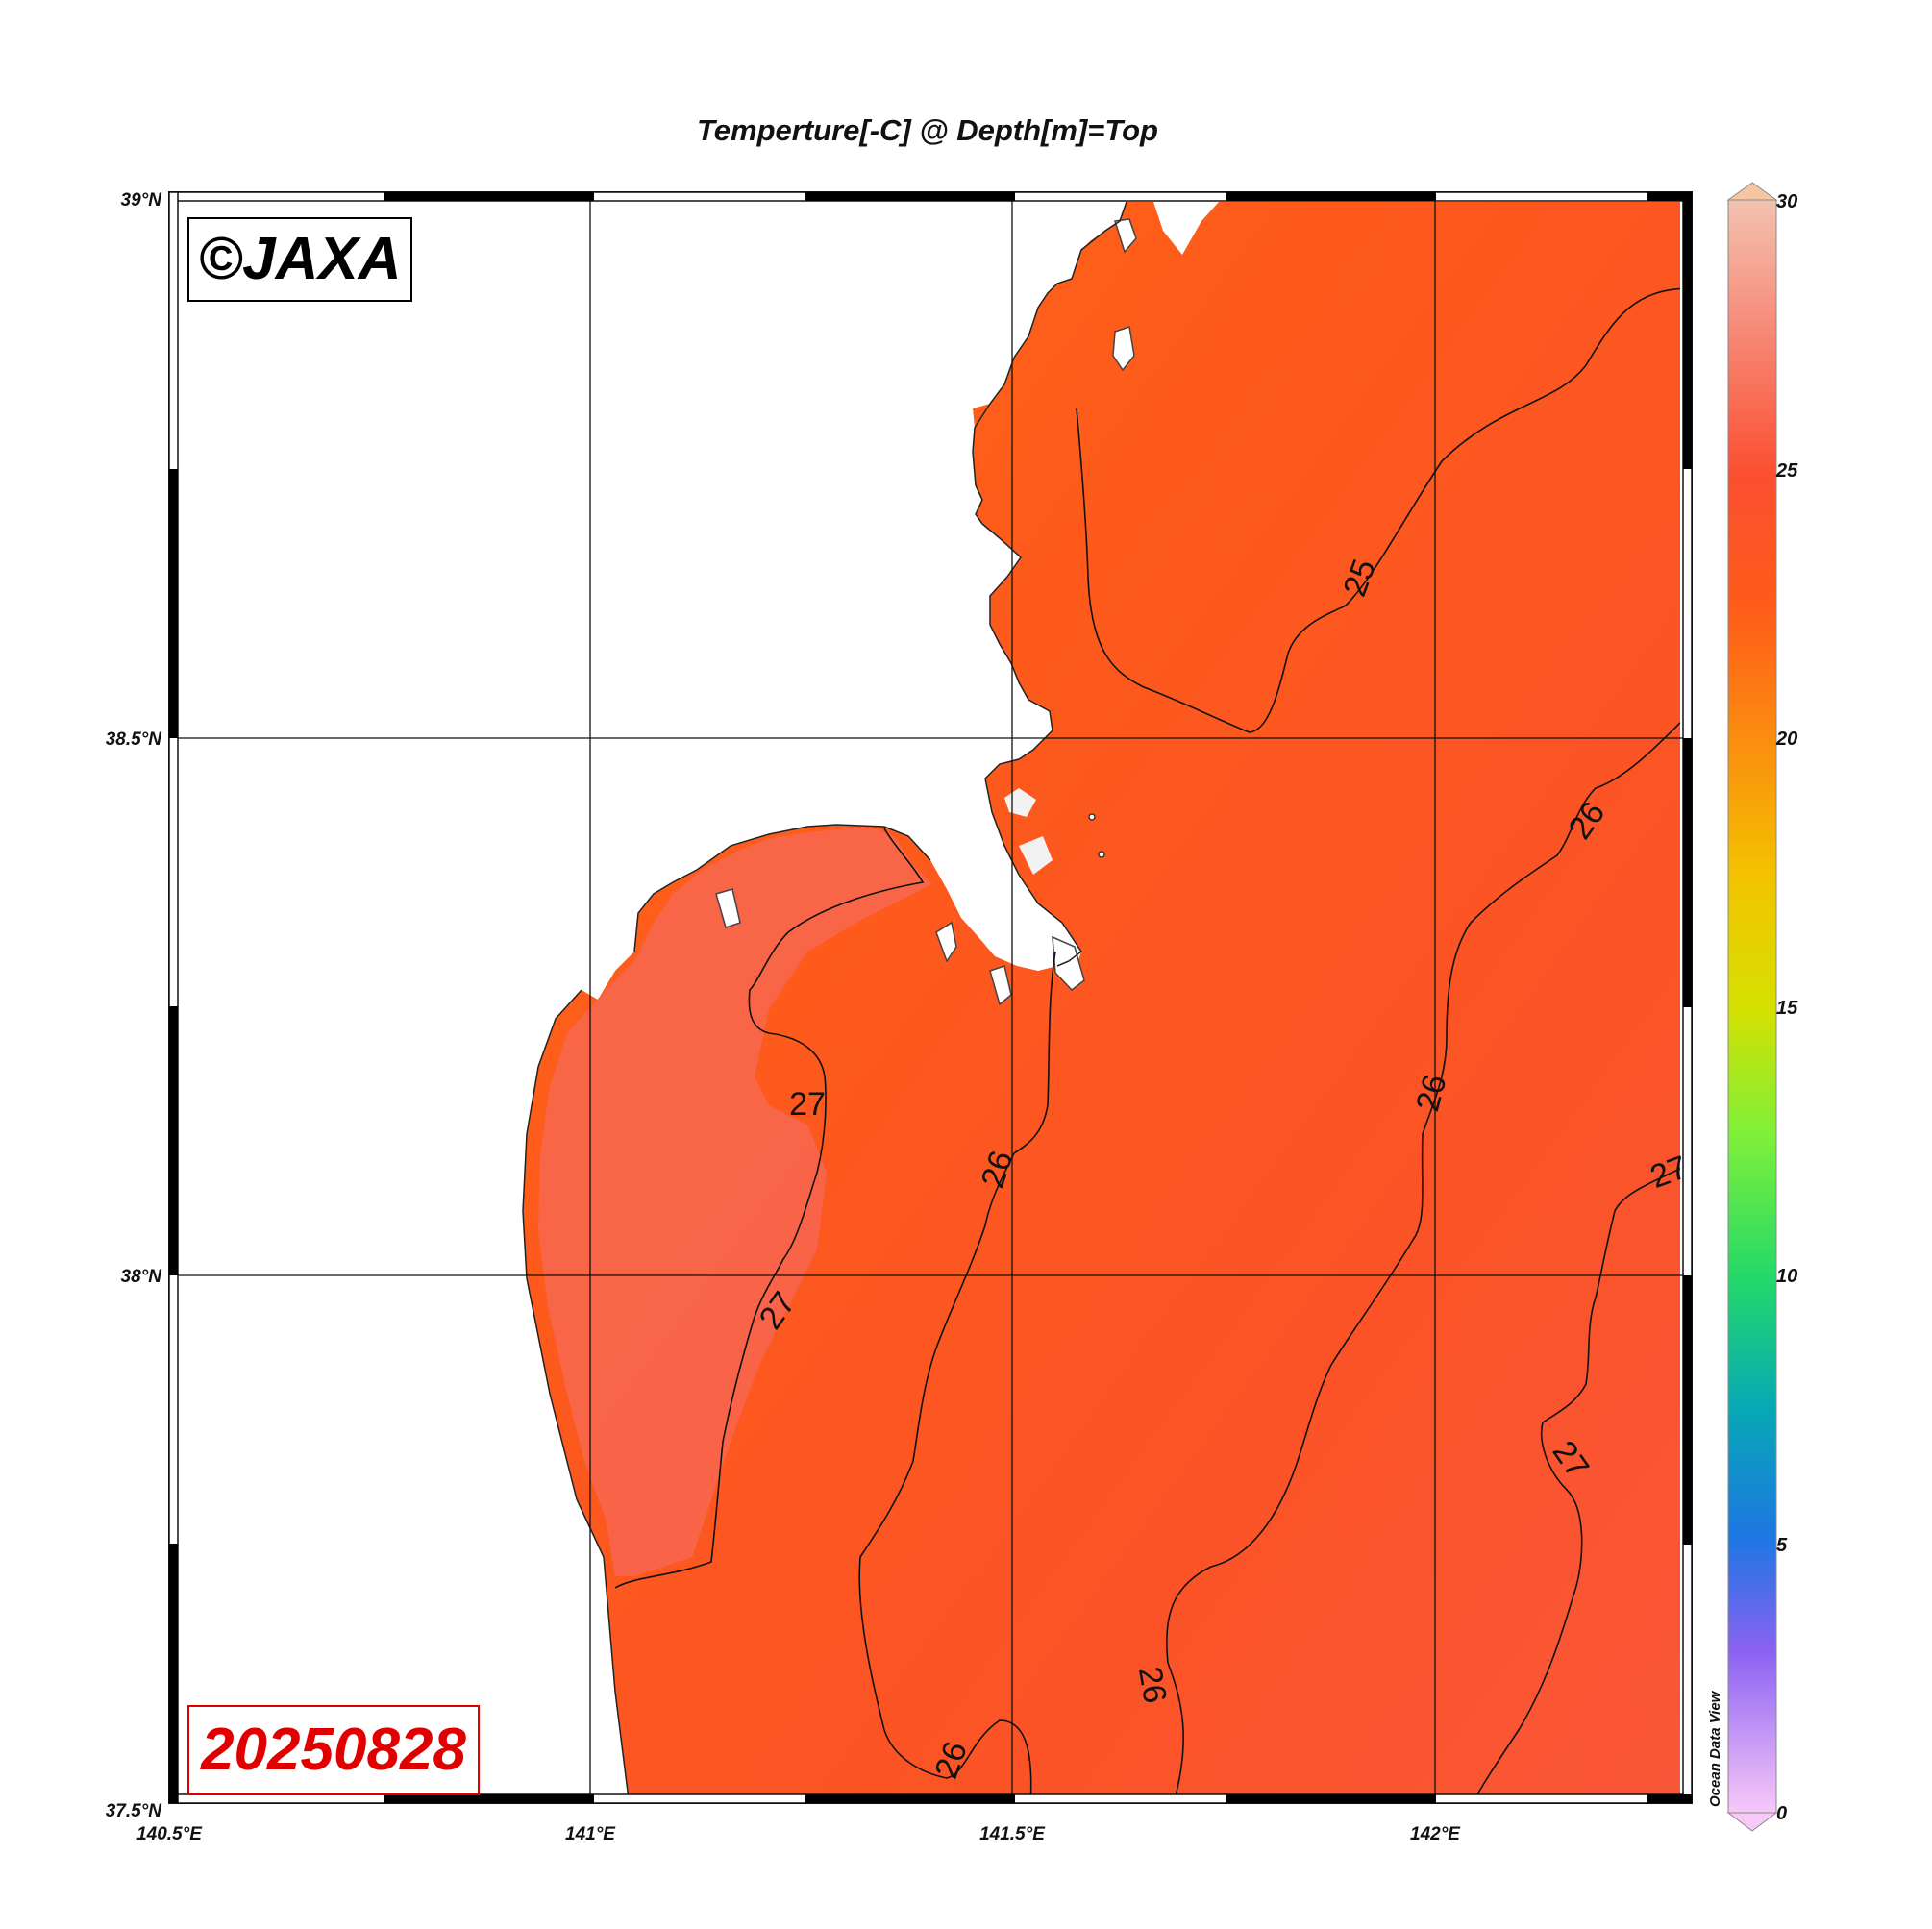 The width and height of the screenshot is (1932, 1929). I want to click on date-label: 20250828, so click(333, 1750).